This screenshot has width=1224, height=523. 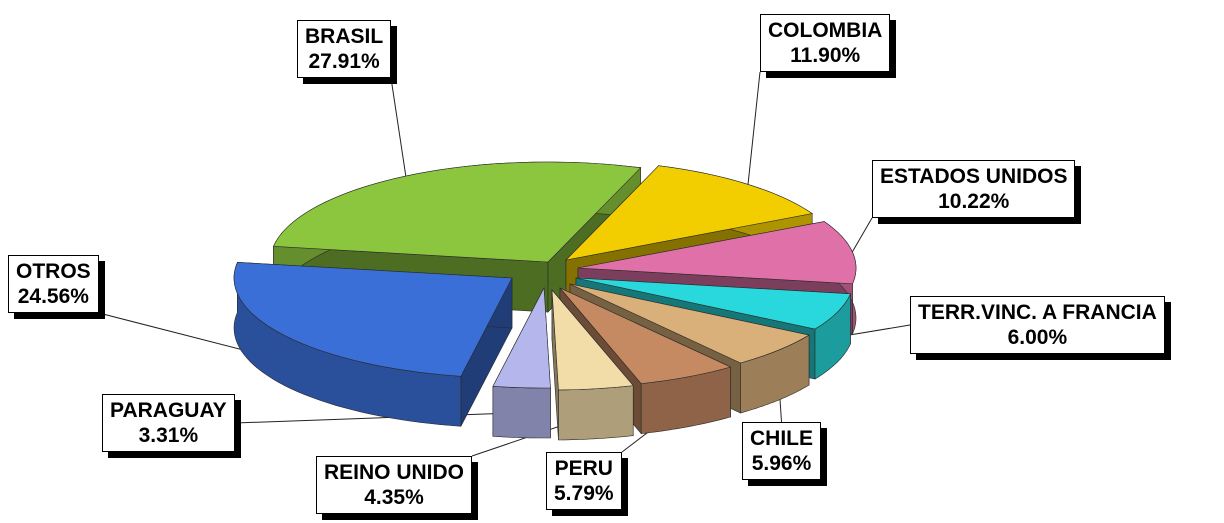 What do you see at coordinates (862, 235) in the screenshot?
I see `leader-estados-unidos` at bounding box center [862, 235].